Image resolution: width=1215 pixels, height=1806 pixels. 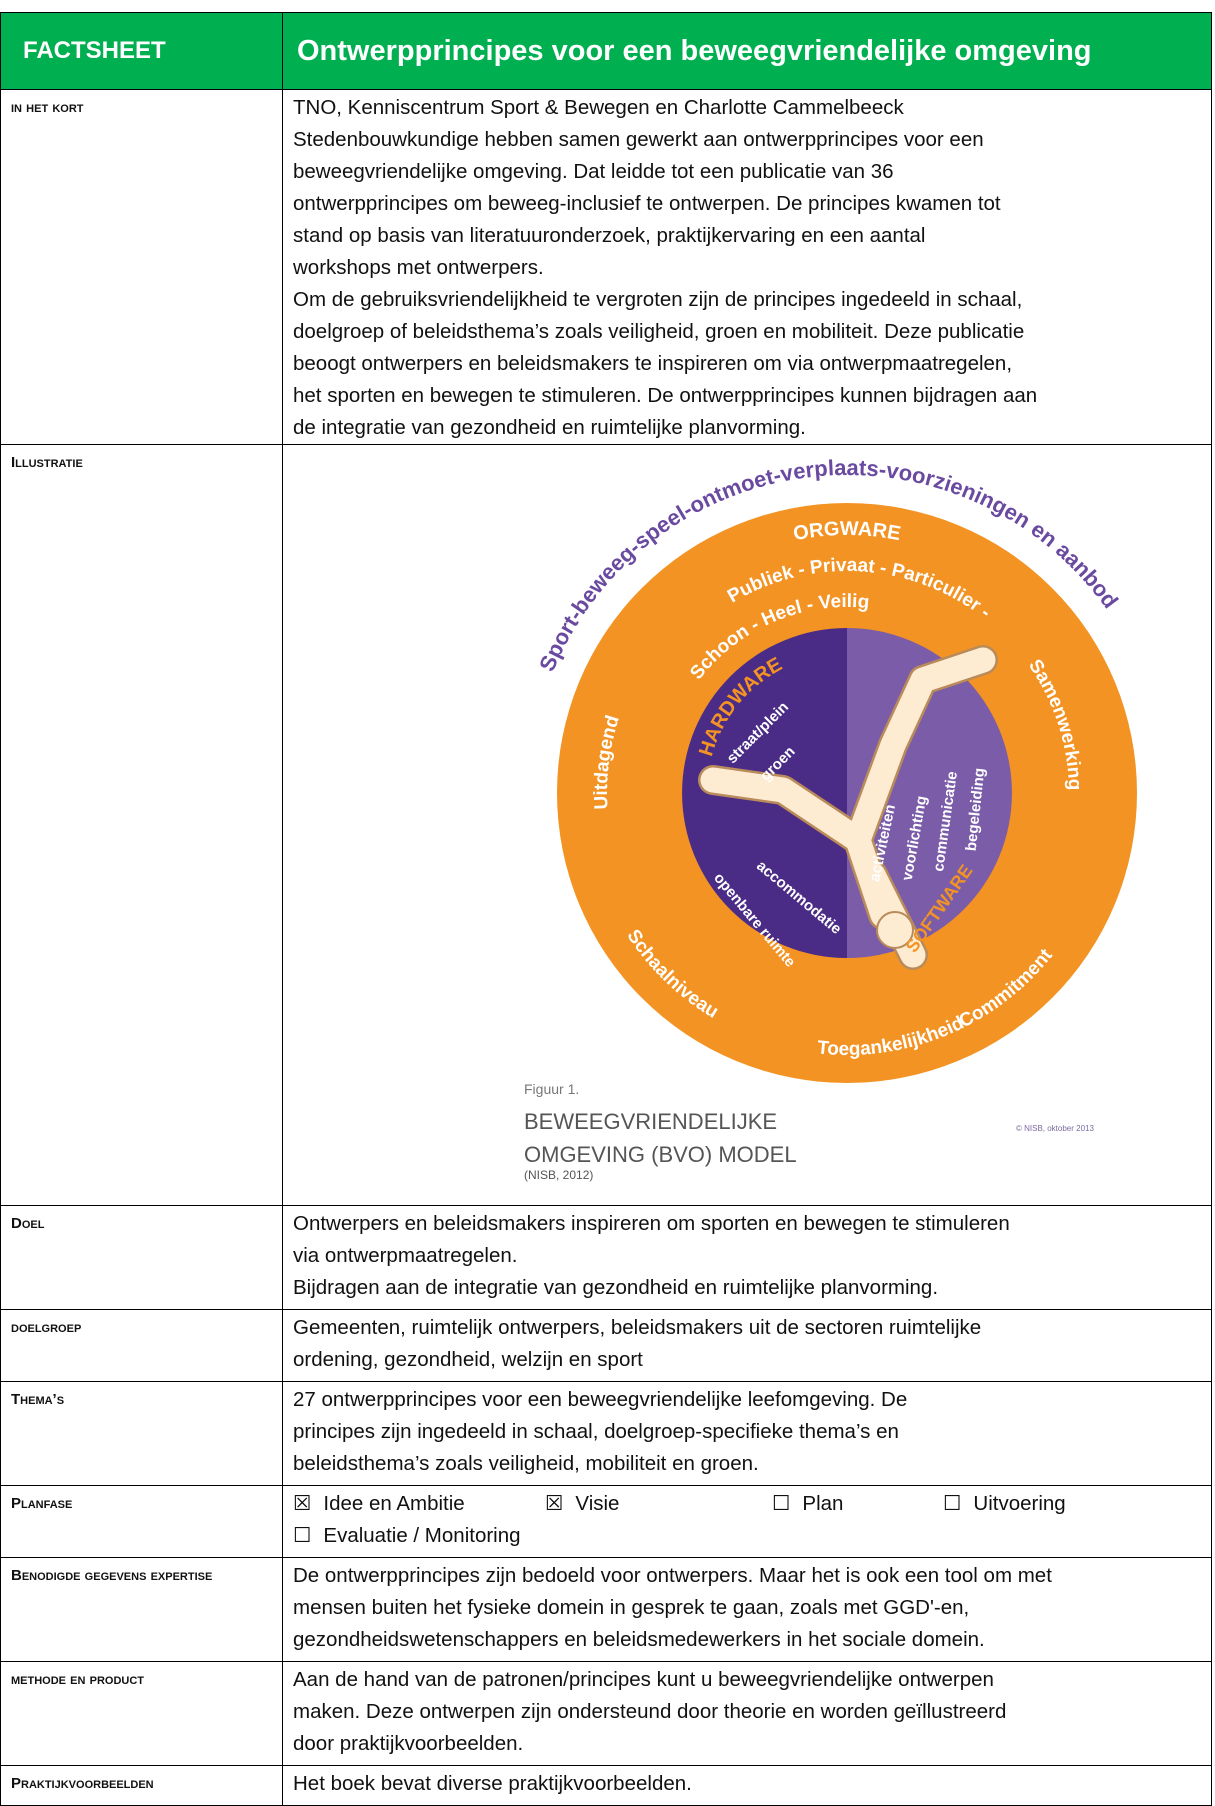 I want to click on checkbox-line: ☒ Idee en Ambitie ☒ Visie ☐ Plan ☐ Uitvoering, so click(x=747, y=1504).